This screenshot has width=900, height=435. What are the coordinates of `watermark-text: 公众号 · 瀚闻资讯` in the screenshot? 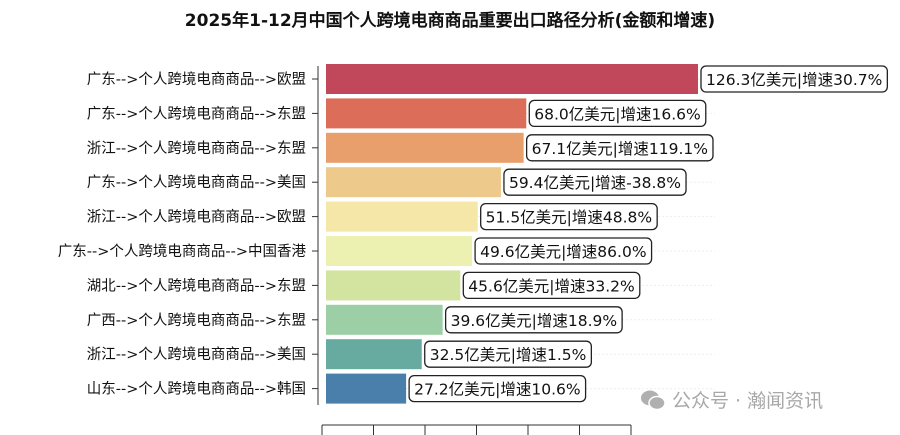 It's located at (748, 401).